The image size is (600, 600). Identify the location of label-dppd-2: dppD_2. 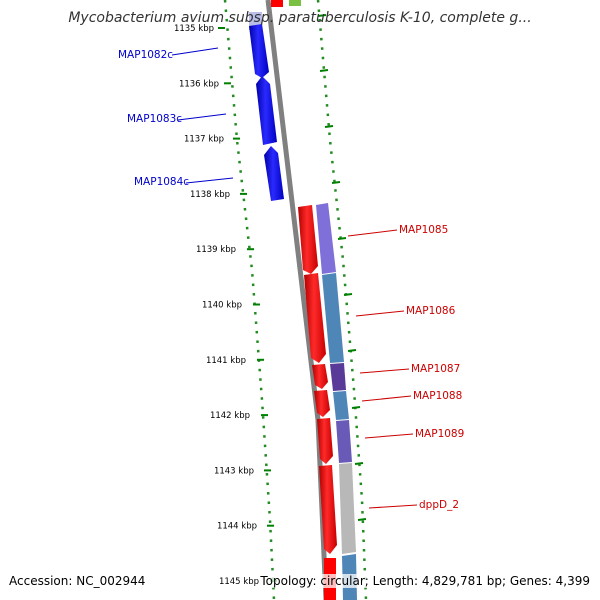
(439, 505).